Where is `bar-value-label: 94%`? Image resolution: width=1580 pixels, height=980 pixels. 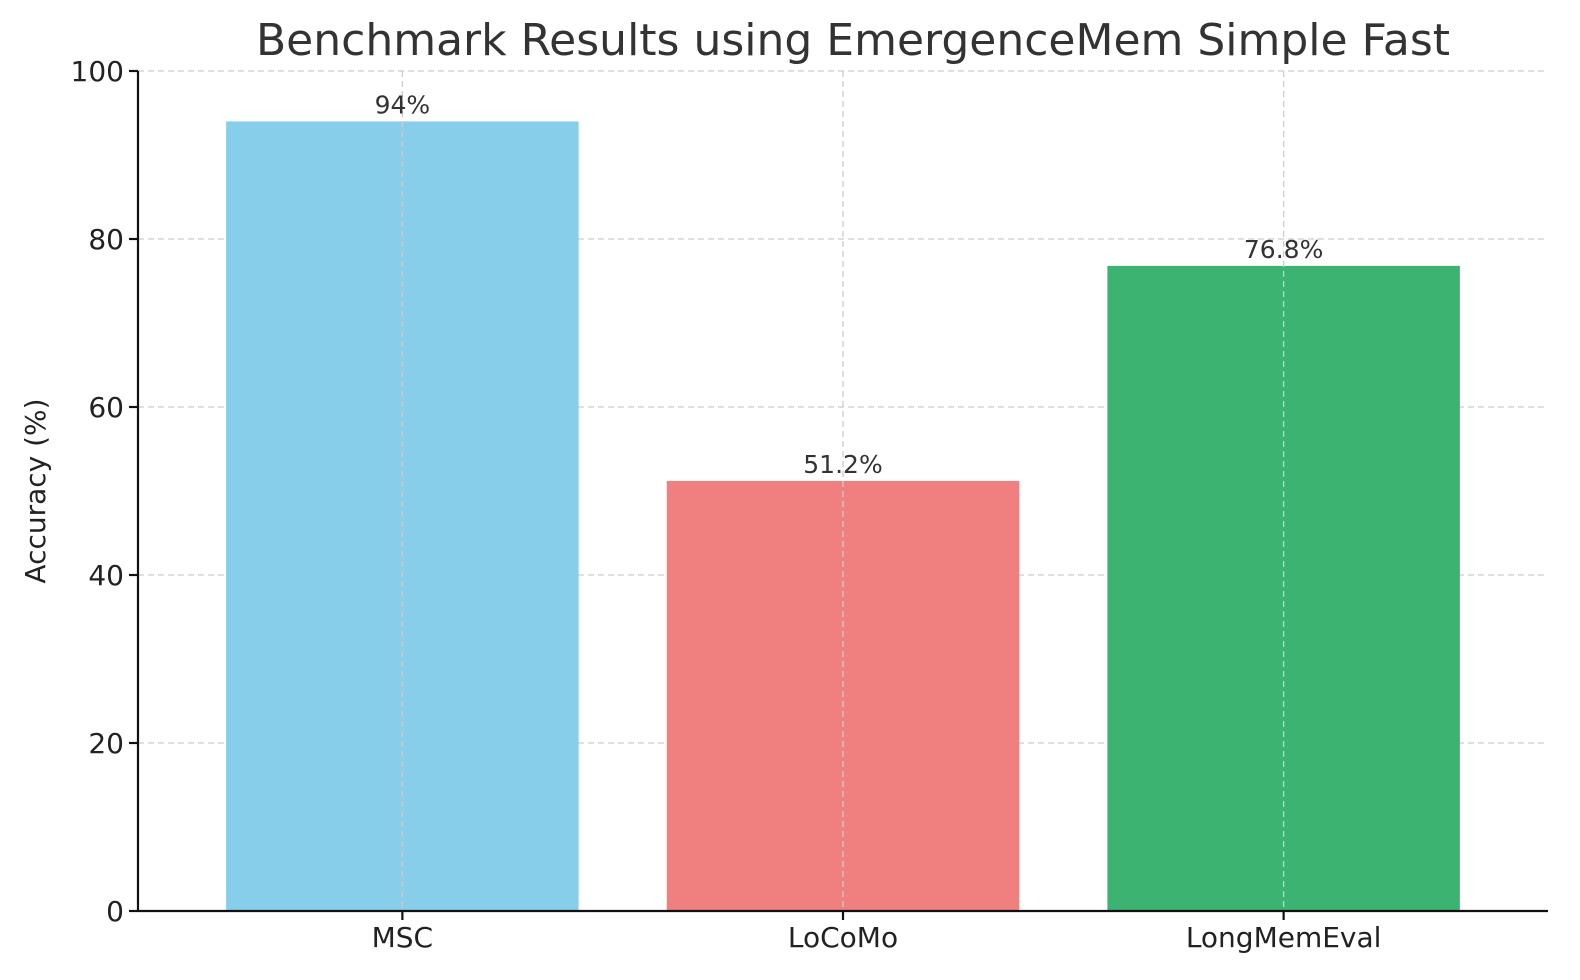
bar-value-label: 94% is located at coordinates (403, 104).